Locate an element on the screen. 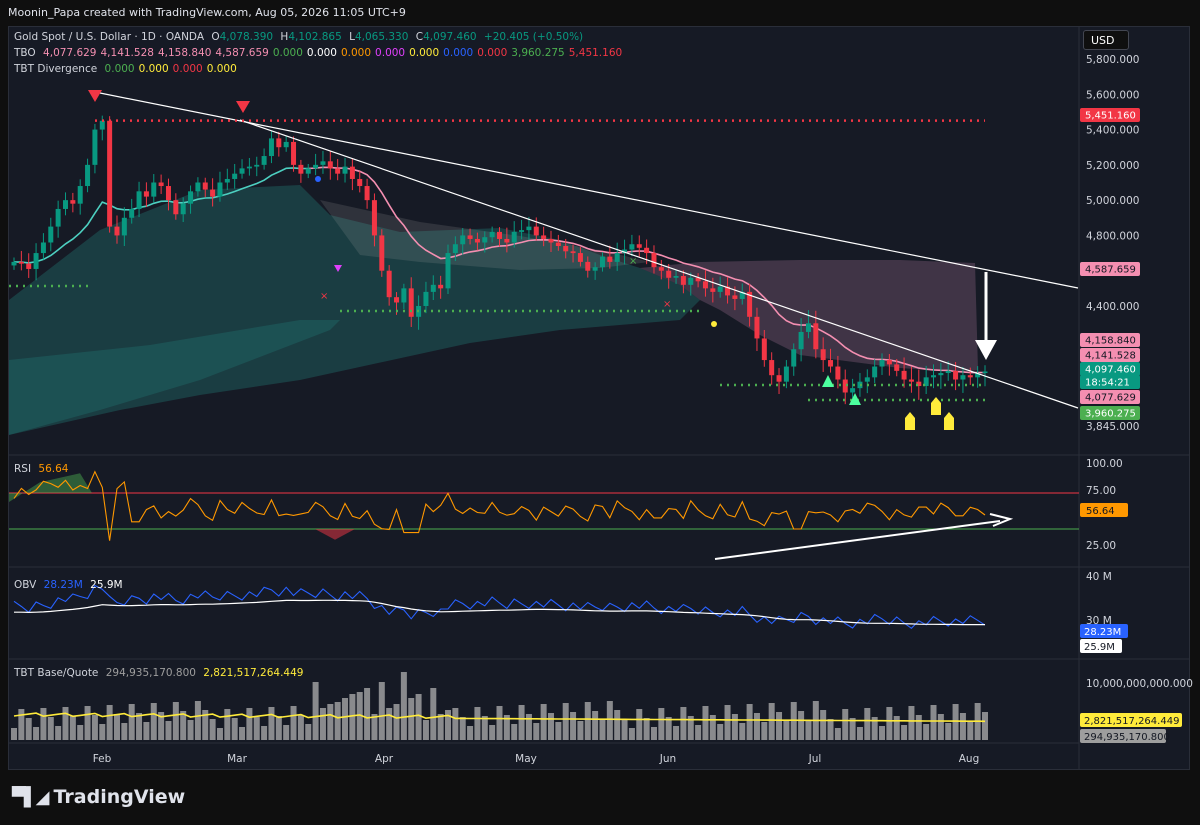 The image size is (1200, 825). rsi-tag-label: 56.64 is located at coordinates (1100, 511).